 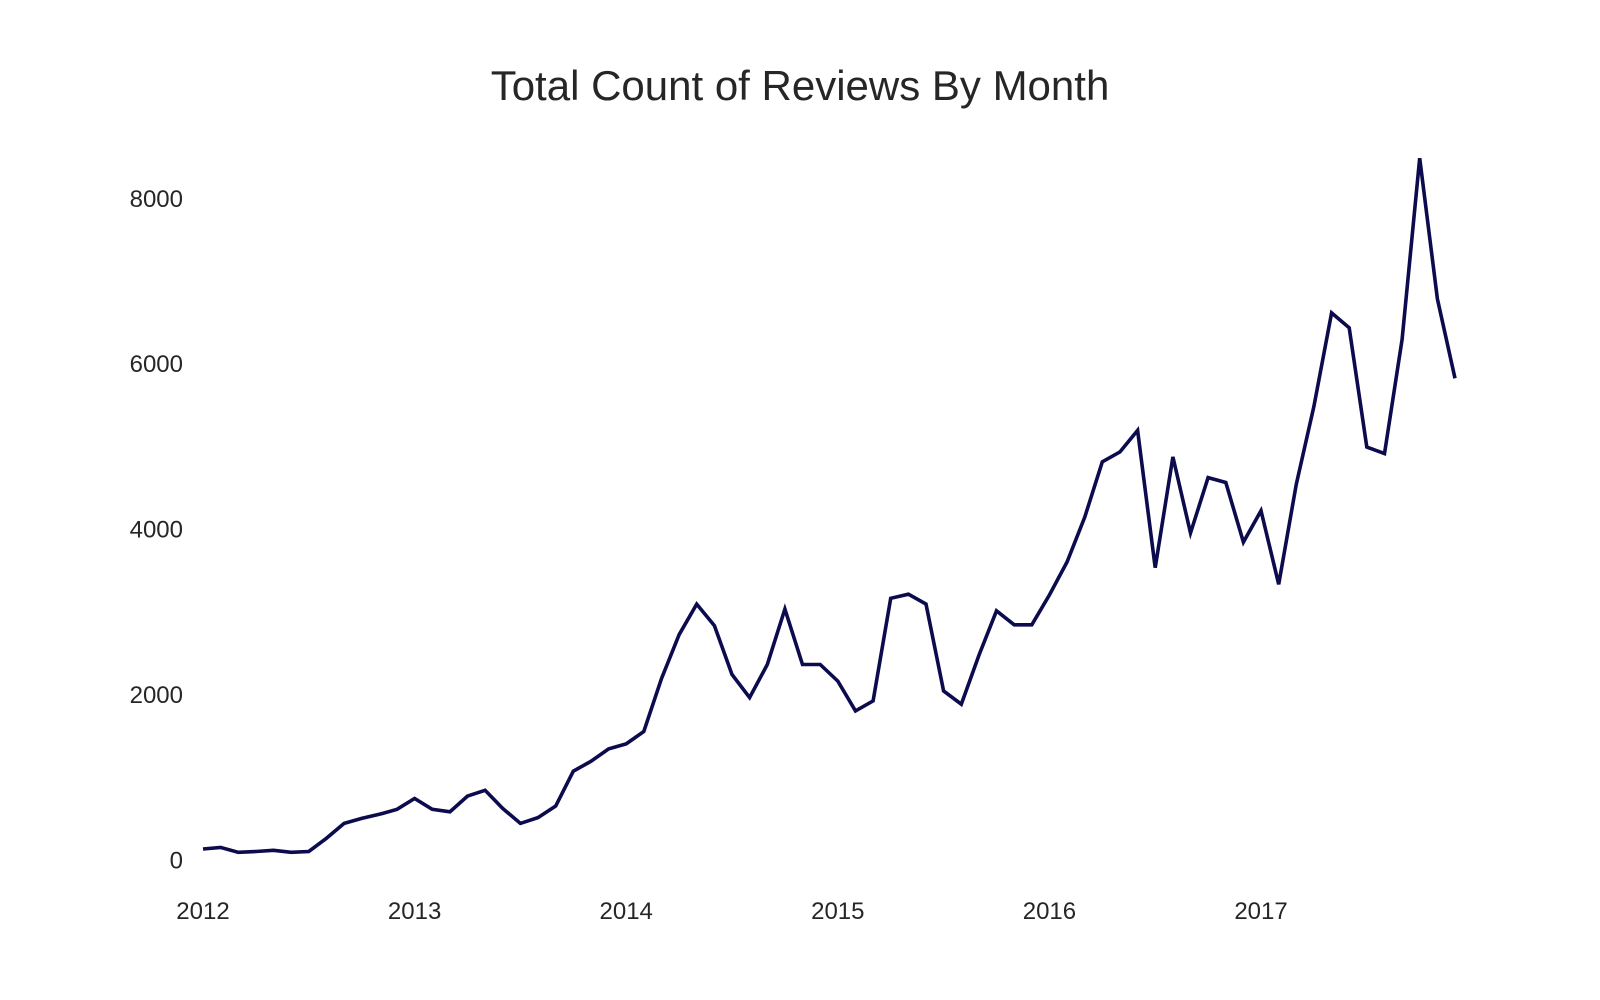 I want to click on x-tick-label: 2012, so click(x=202, y=911).